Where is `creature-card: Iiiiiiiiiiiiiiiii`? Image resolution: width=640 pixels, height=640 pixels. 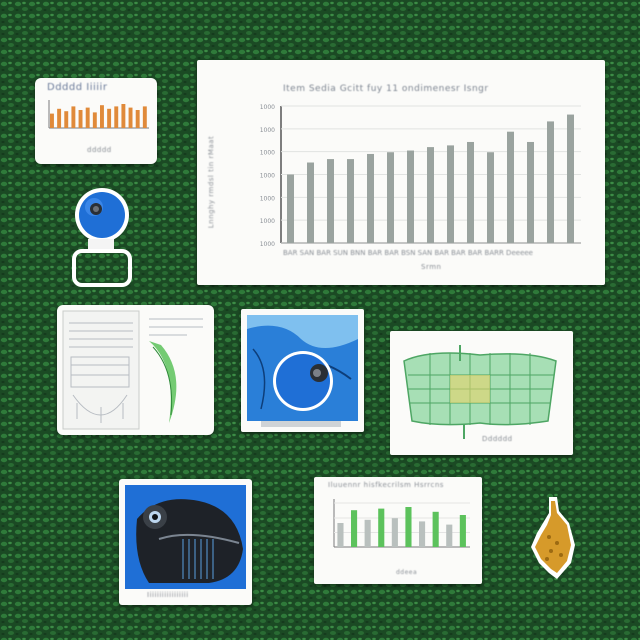 creature-card: Iiiiiiiiiiiiiiiii is located at coordinates (185, 542).